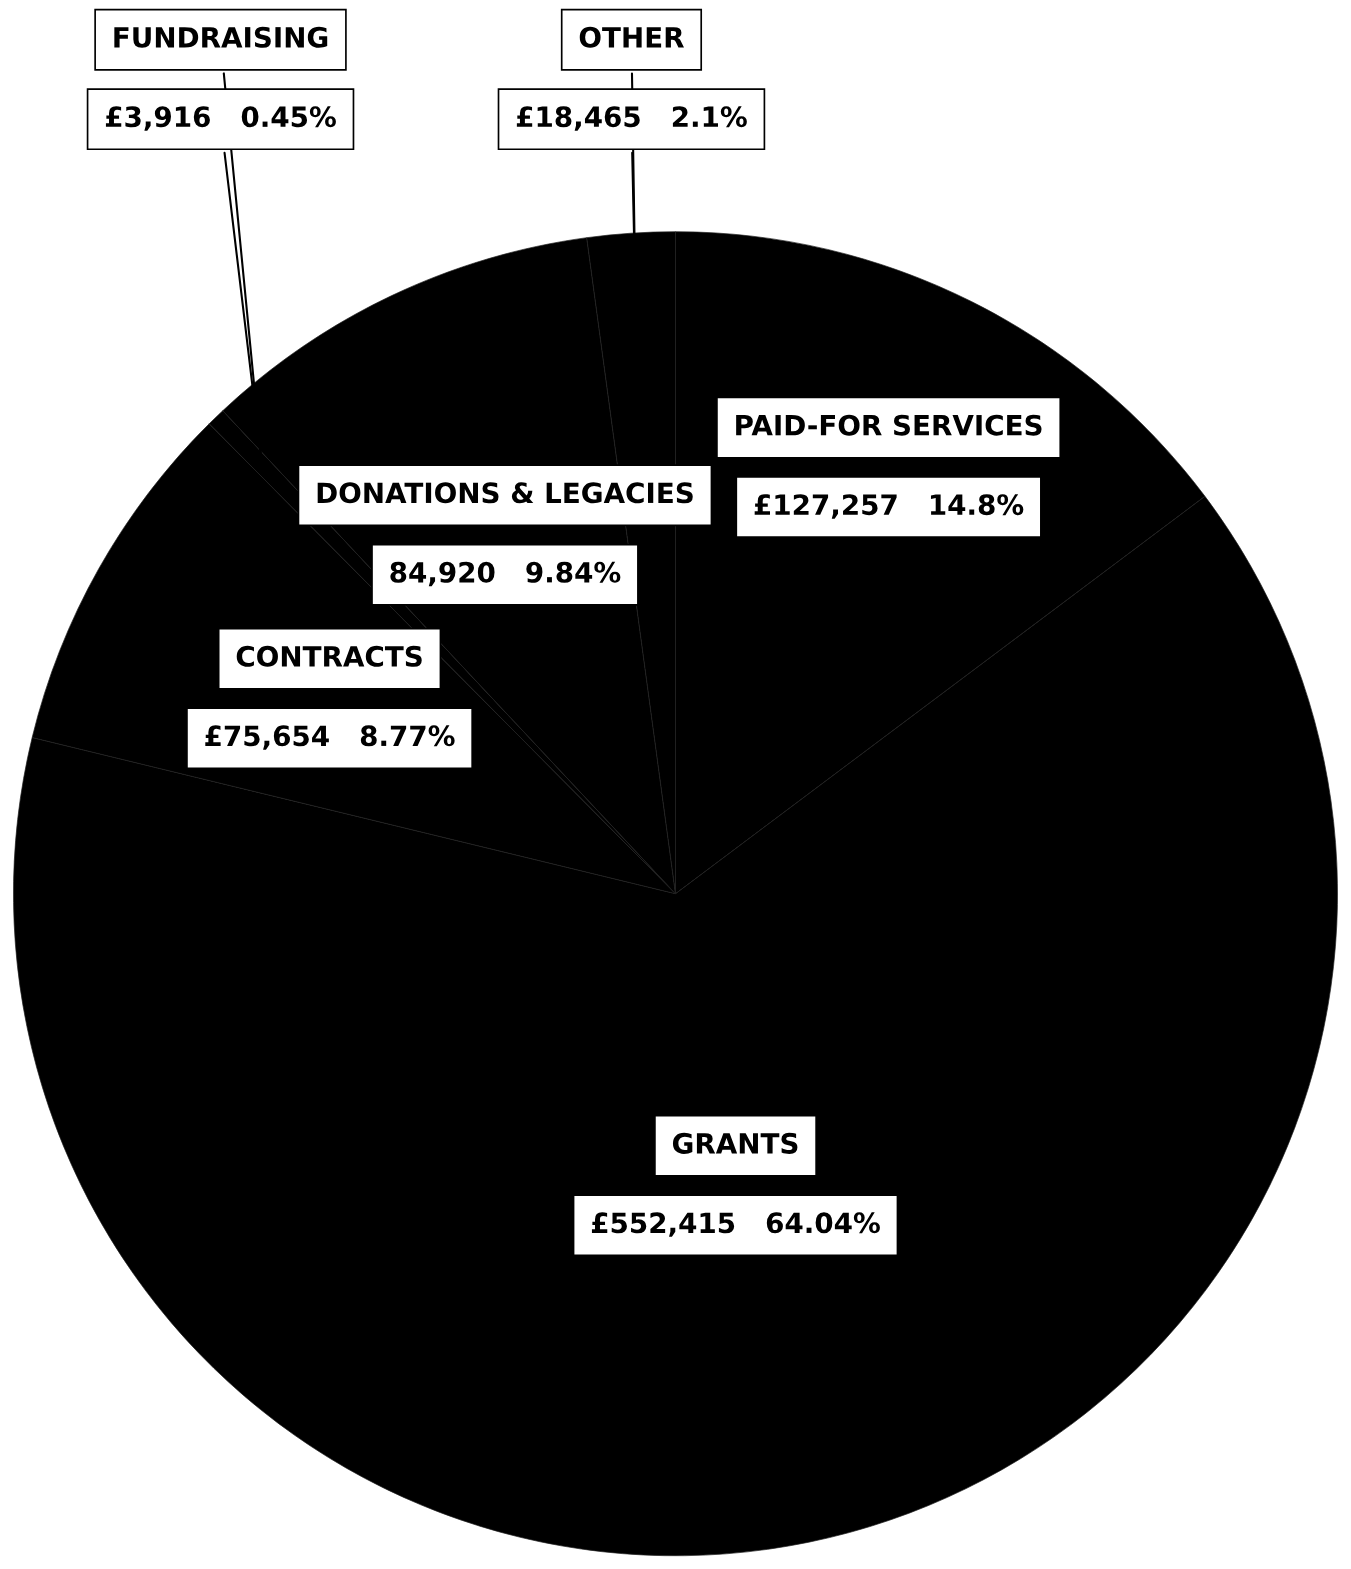 The height and width of the screenshot is (1569, 1351). Describe the element at coordinates (735, 1143) in the screenshot. I see `slice-label: GRANTS` at that location.